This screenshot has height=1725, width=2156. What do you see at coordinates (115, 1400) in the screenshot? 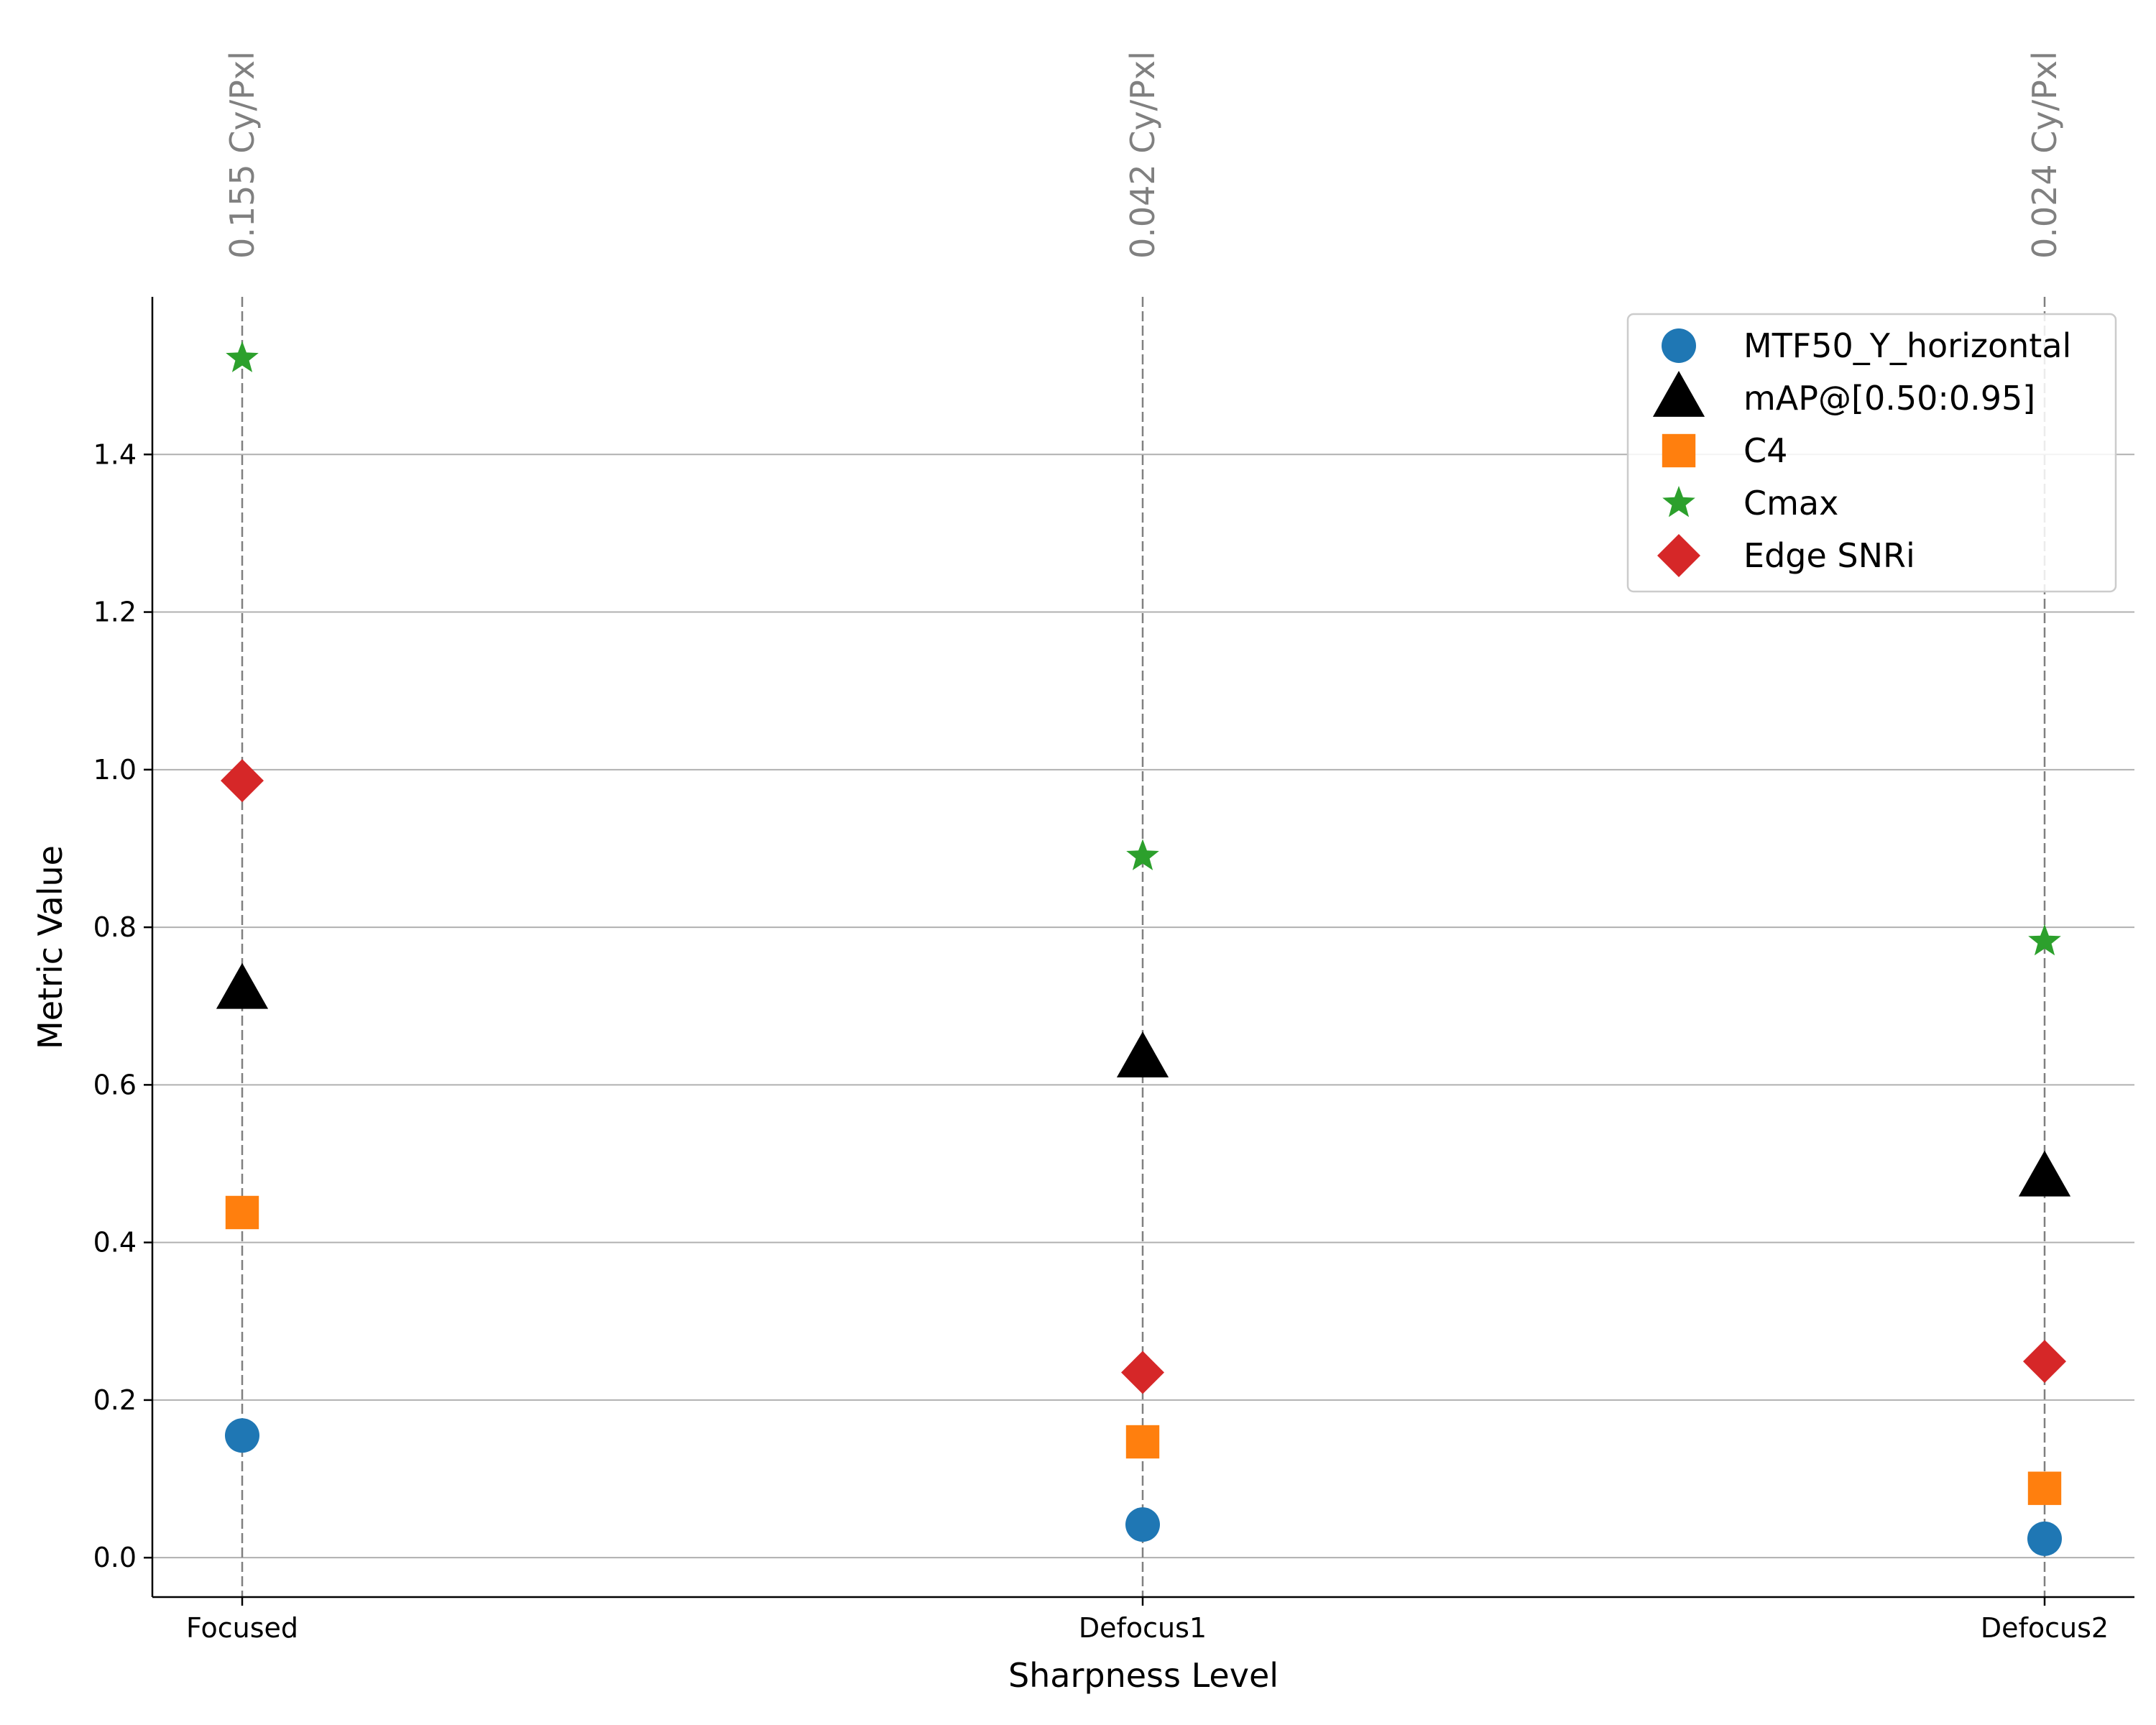
I see `y-tick-label: 0.2` at bounding box center [115, 1400].